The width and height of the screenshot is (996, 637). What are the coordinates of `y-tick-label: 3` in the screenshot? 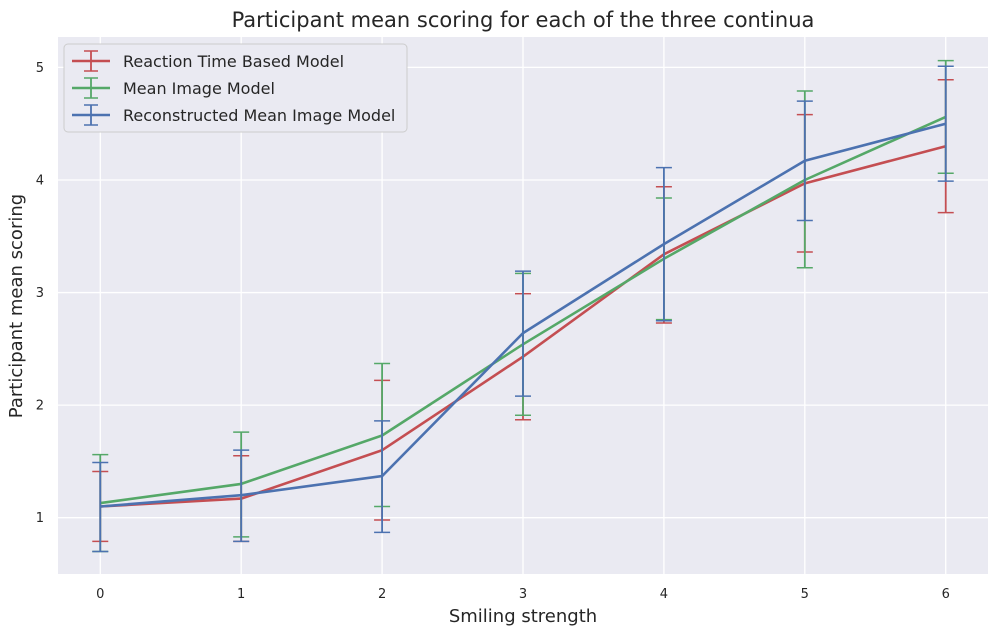 It's located at (40, 293).